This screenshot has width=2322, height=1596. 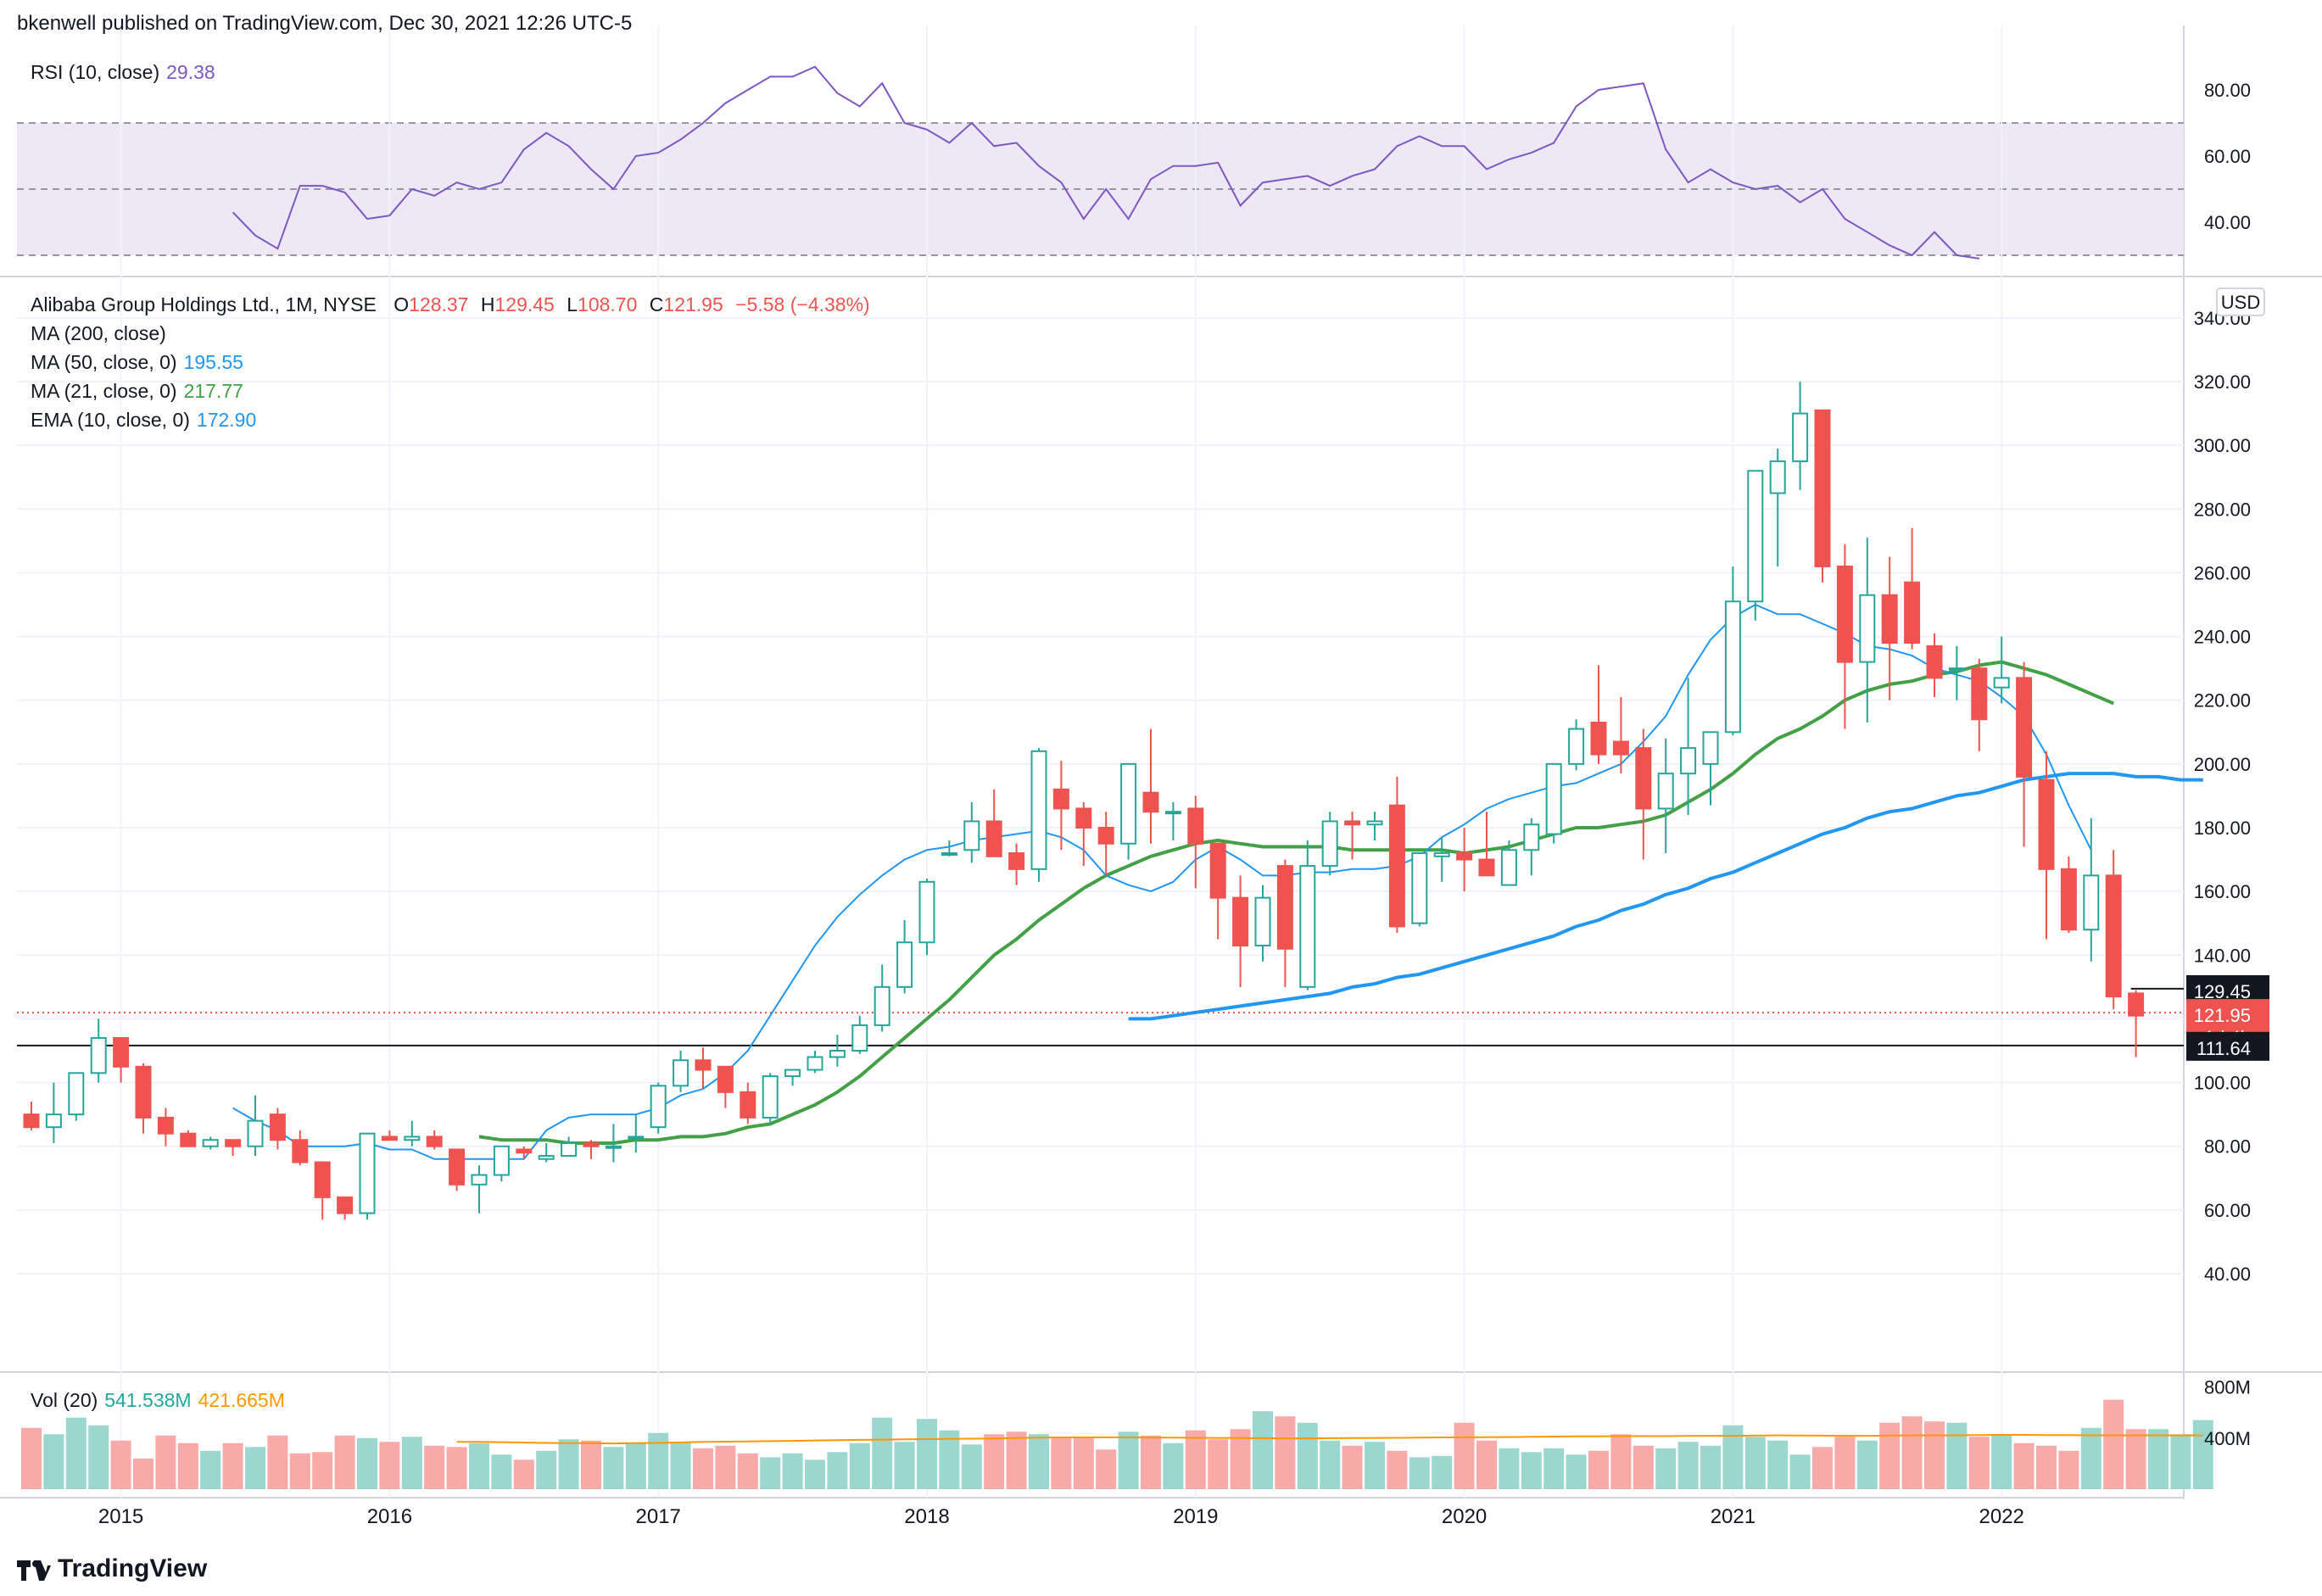 I want to click on volume-legend: Vol (20) 541.538M 421.665M, so click(x=158, y=1400).